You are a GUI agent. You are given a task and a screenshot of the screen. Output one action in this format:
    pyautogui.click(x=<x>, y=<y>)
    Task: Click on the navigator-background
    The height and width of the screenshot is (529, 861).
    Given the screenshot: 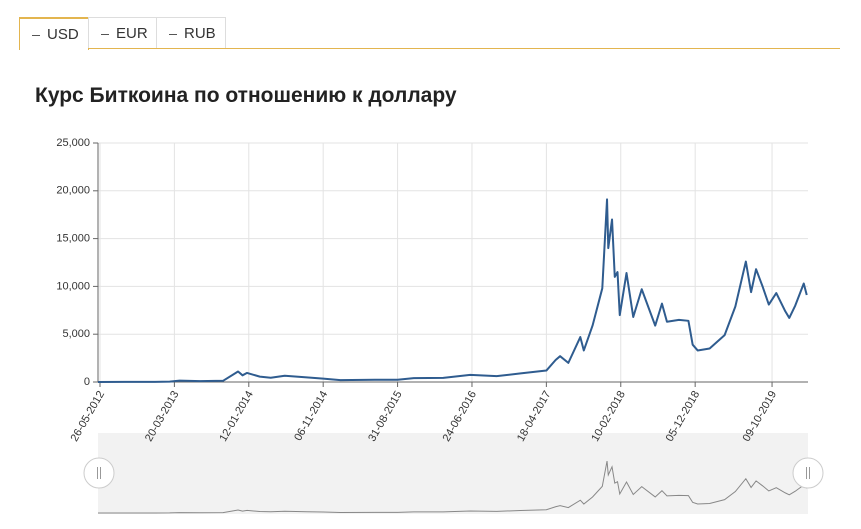 What is the action you would take?
    pyautogui.click(x=453, y=473)
    